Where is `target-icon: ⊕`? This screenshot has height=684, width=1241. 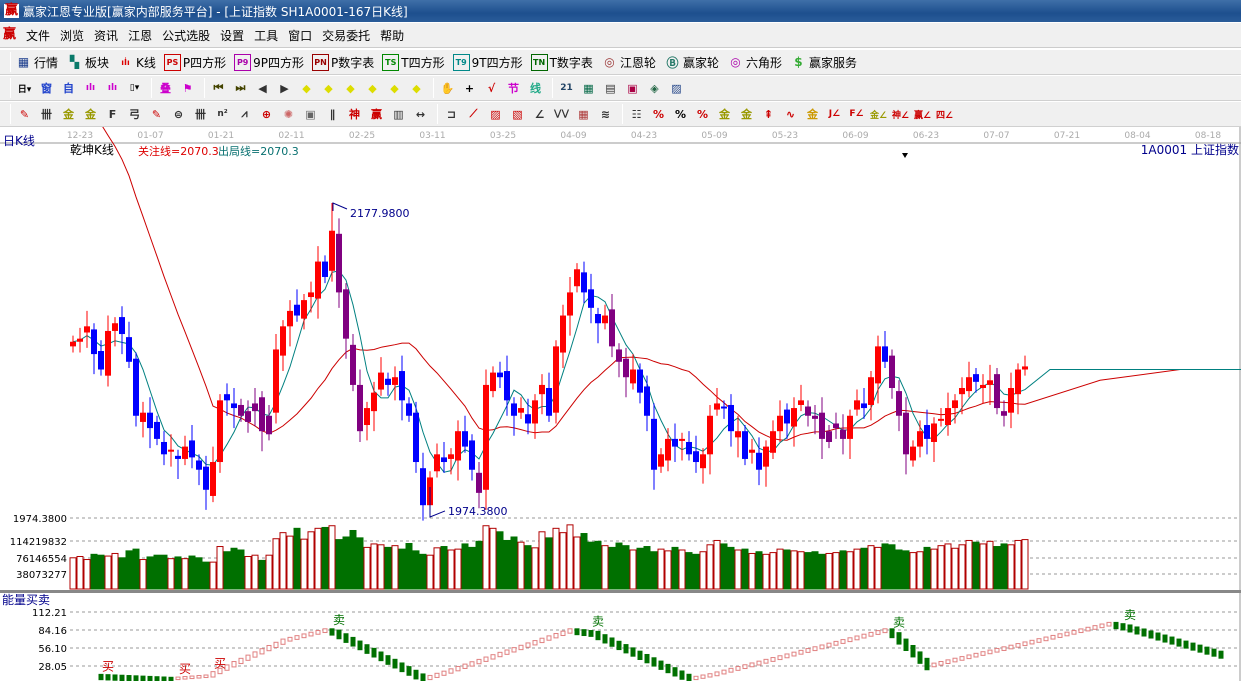
target-icon: ⊕ is located at coordinates (266, 114).